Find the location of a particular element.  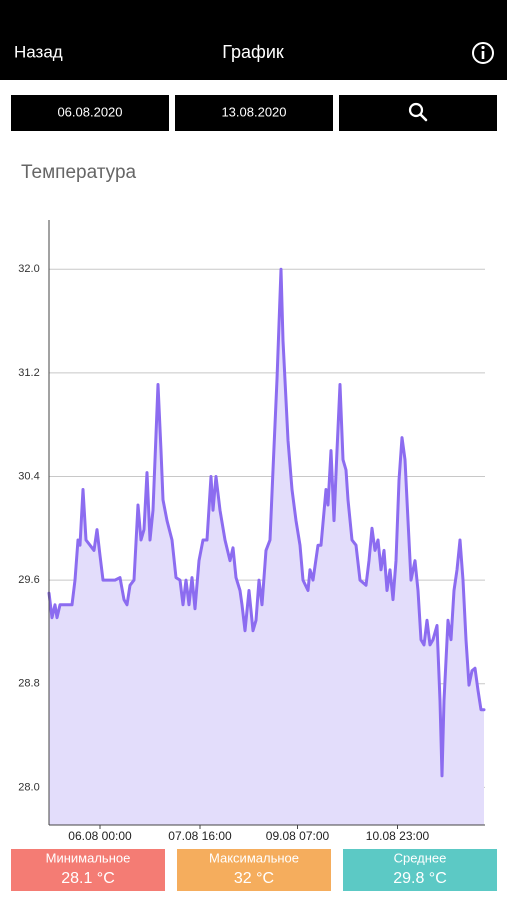

y-tick-label: 28.8 is located at coordinates (28, 684).